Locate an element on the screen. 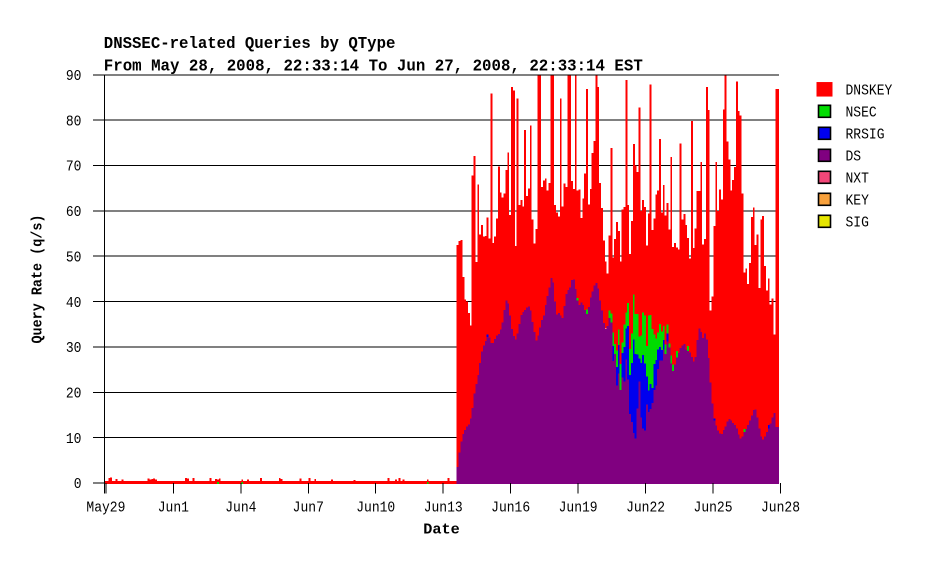 This screenshot has width=925, height=566. svg-text: 30 is located at coordinates (74, 348).